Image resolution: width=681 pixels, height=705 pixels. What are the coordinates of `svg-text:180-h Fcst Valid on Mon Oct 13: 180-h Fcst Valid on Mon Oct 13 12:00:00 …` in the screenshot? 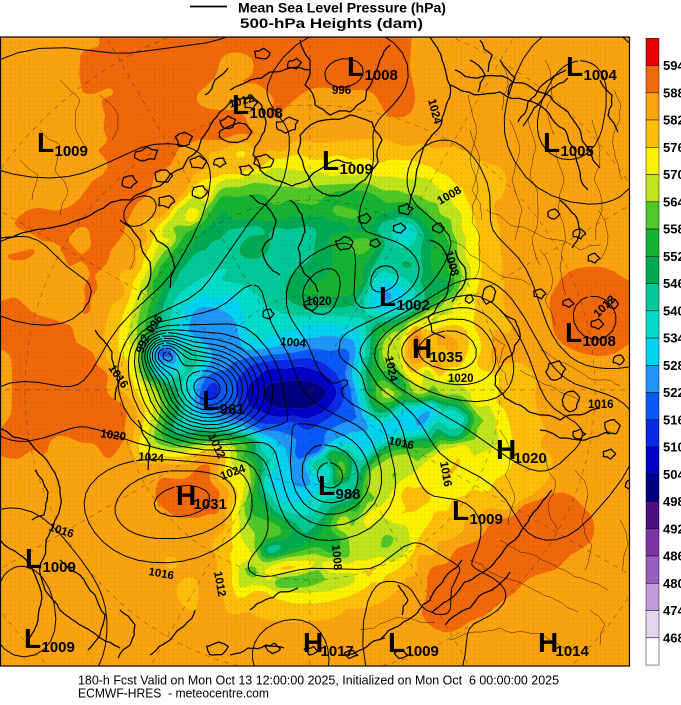 It's located at (318, 681).